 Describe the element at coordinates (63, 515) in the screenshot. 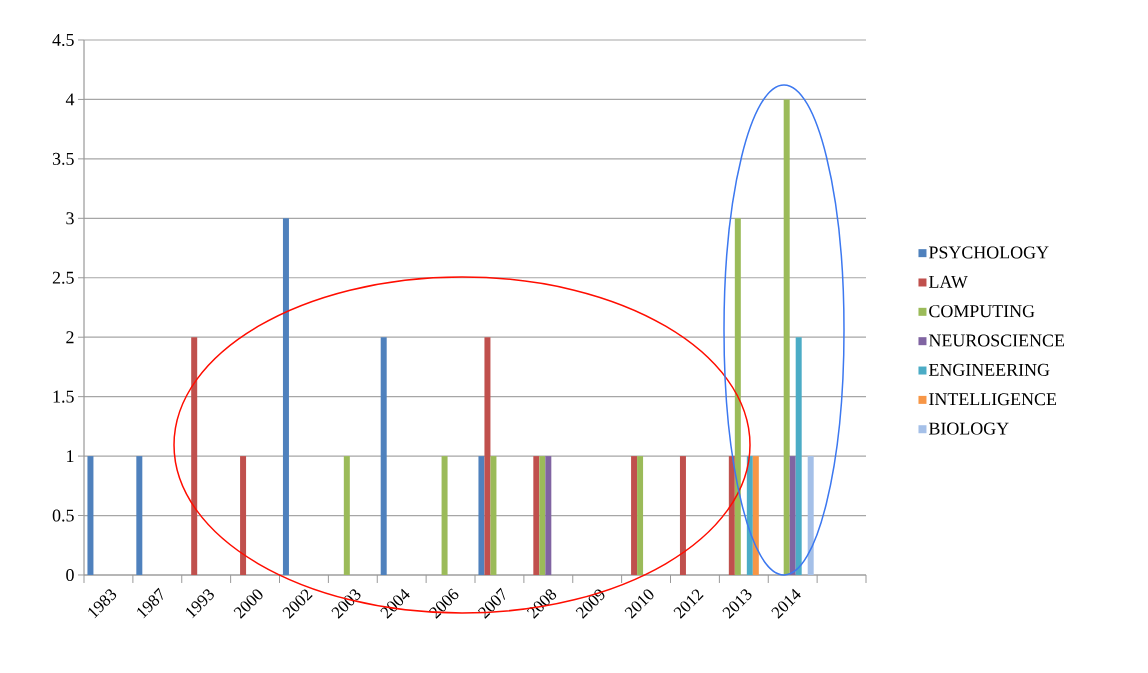

I see `y-tick-label: 0.5` at that location.